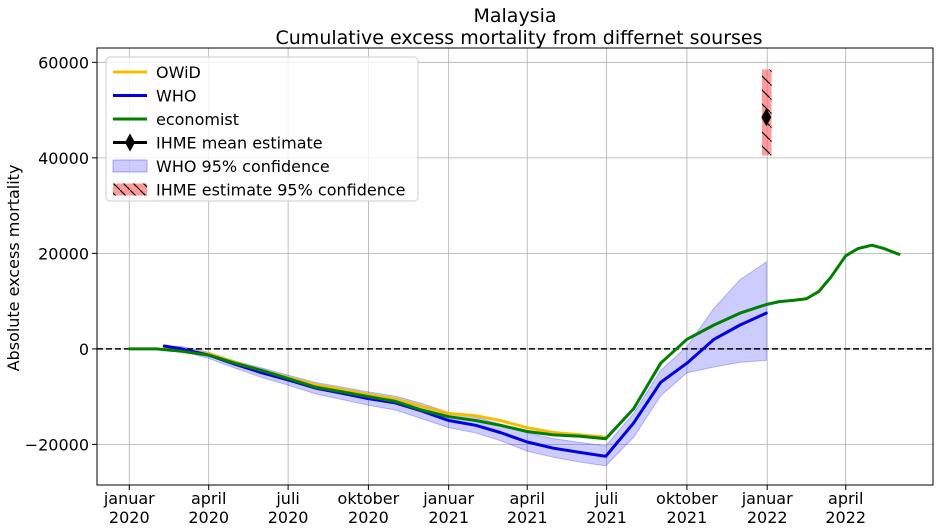  I want to click on y-axis: −20000 0 20000 40000 60000, so click(61, 253).